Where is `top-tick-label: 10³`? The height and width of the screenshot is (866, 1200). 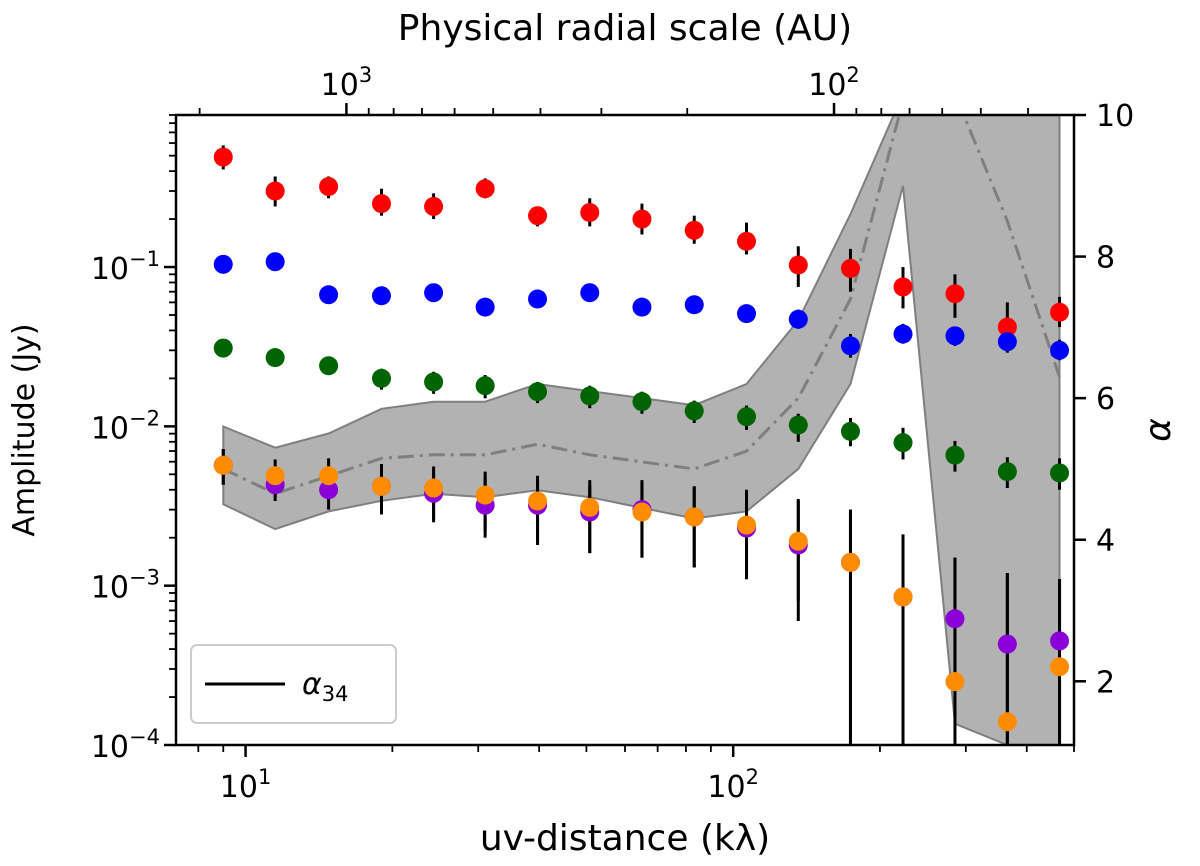
top-tick-label: 10³ is located at coordinates (347, 83).